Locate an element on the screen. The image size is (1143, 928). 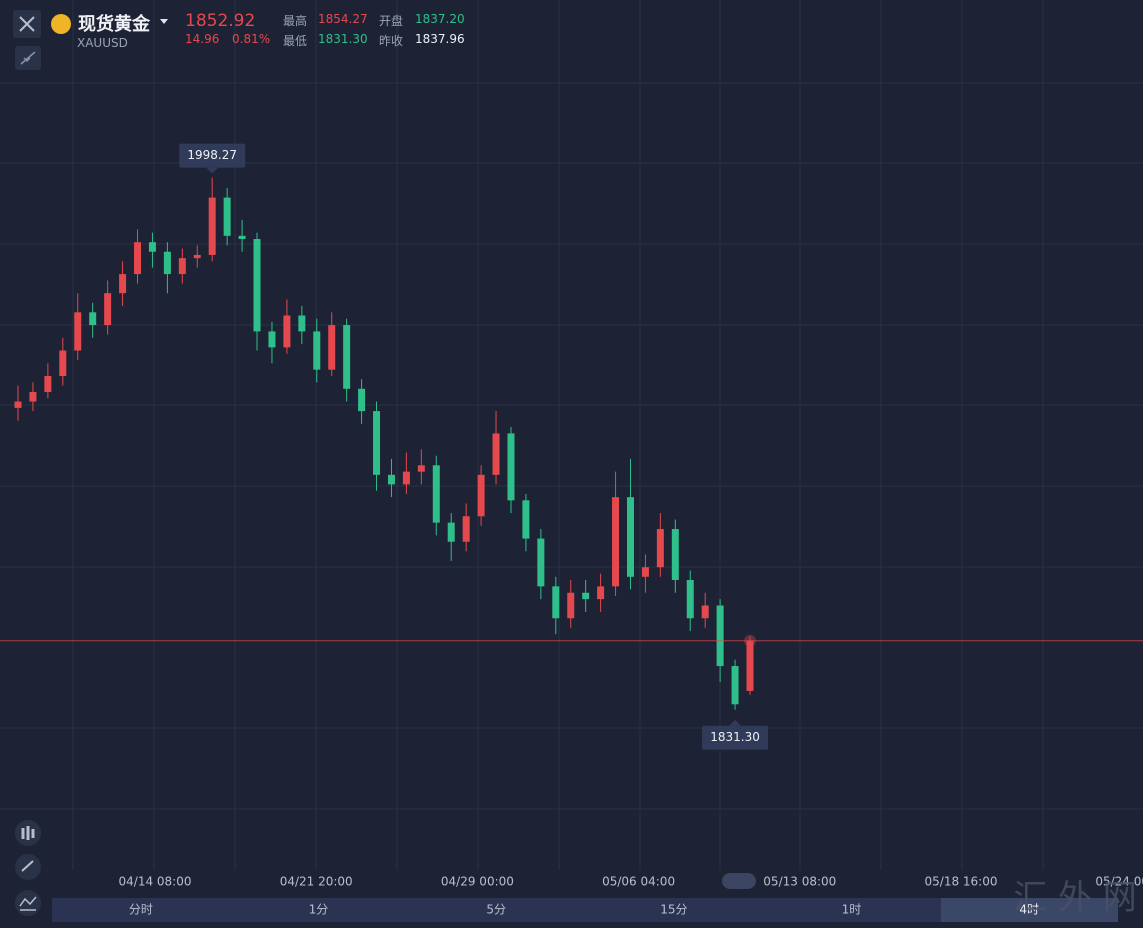
tab-selected is located at coordinates (1029, 910).